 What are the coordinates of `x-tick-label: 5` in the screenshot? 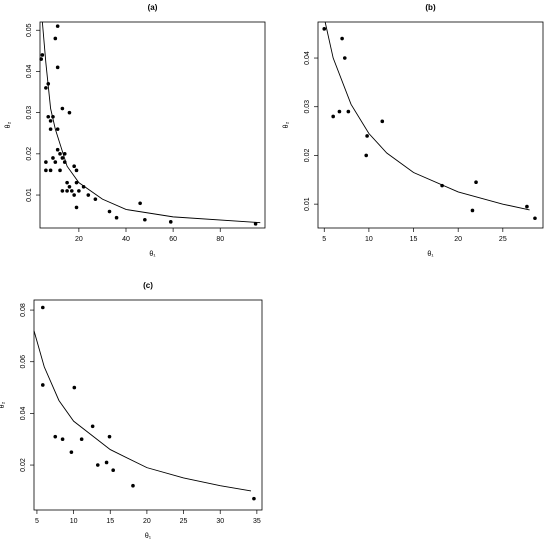 It's located at (324, 239).